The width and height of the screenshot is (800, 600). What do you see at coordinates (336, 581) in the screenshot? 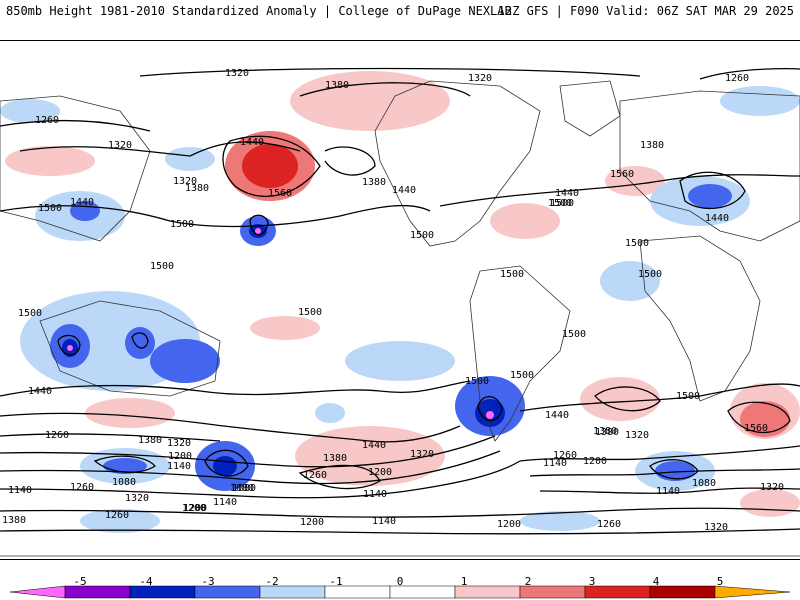
I see `colorbar-tick: -1` at bounding box center [336, 581].